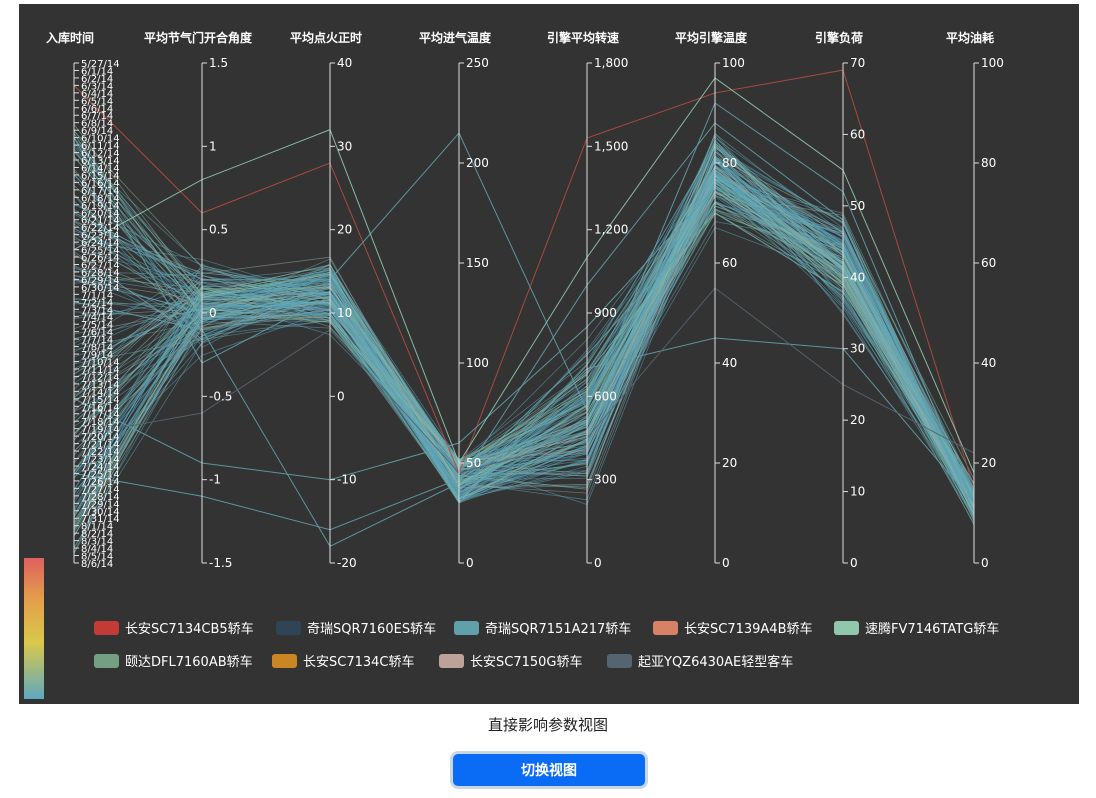  Describe the element at coordinates (840, 300) in the screenshot. I see `axis-6: 引擎负荷 0 10 20 30 40 50 60 70` at that location.